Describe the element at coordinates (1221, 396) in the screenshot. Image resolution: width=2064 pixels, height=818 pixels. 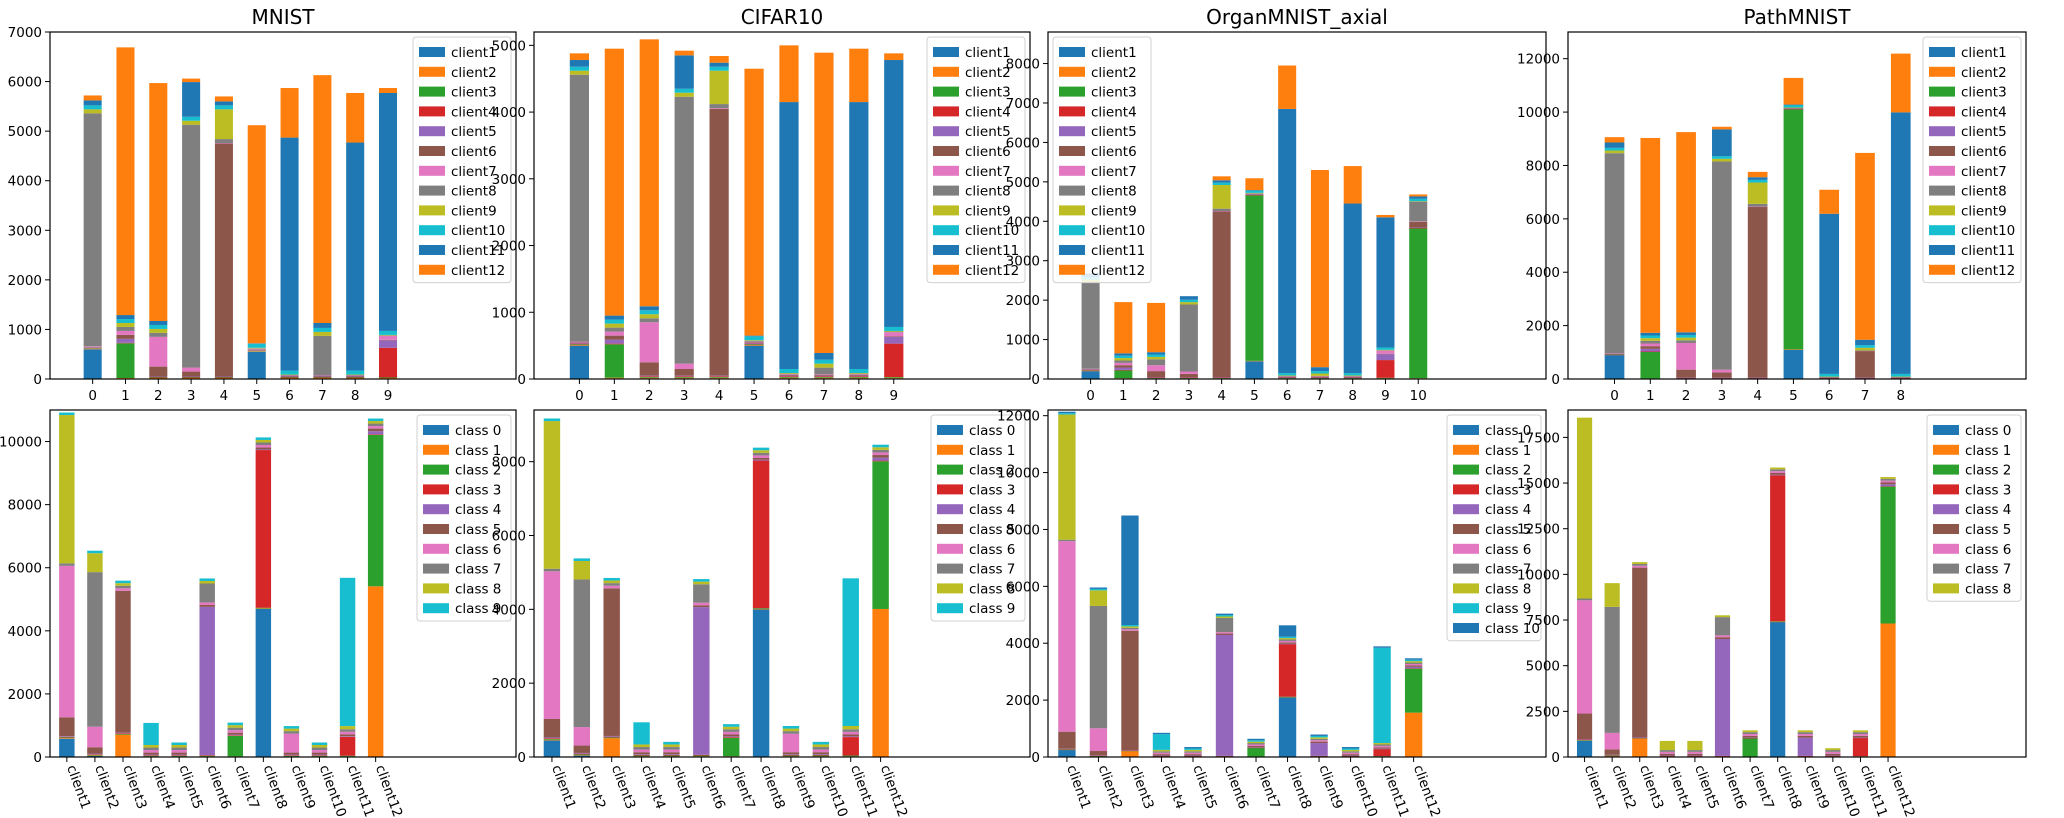
I see `x-tick-label: 4` at that location.